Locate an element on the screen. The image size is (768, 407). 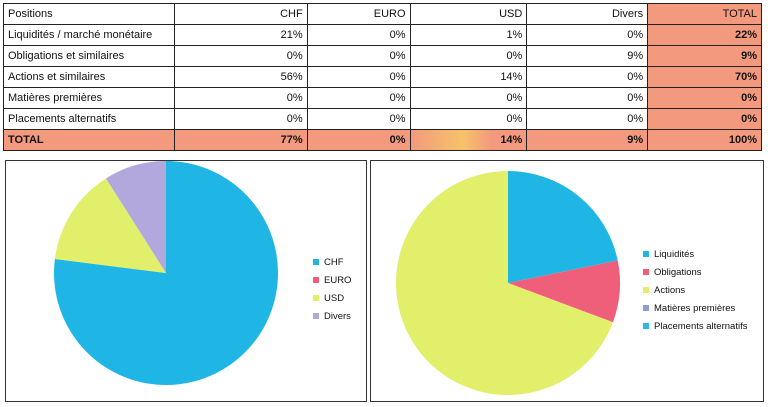
legend-label: Matières premières is located at coordinates (695, 308).